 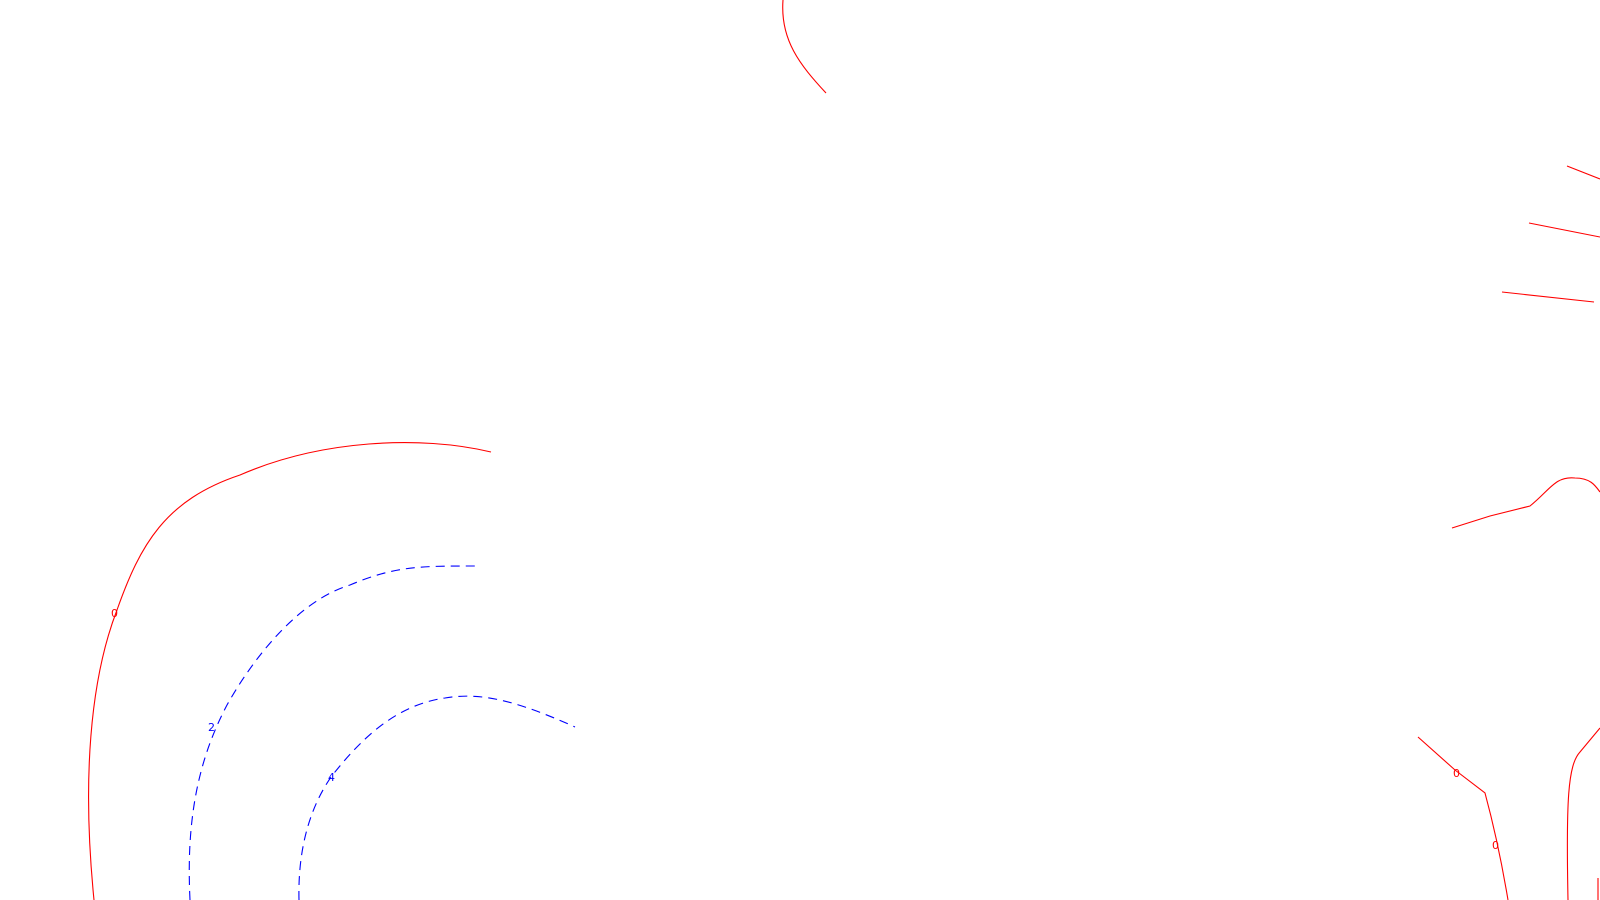 I want to click on zero-contour-top, so click(x=804, y=47).